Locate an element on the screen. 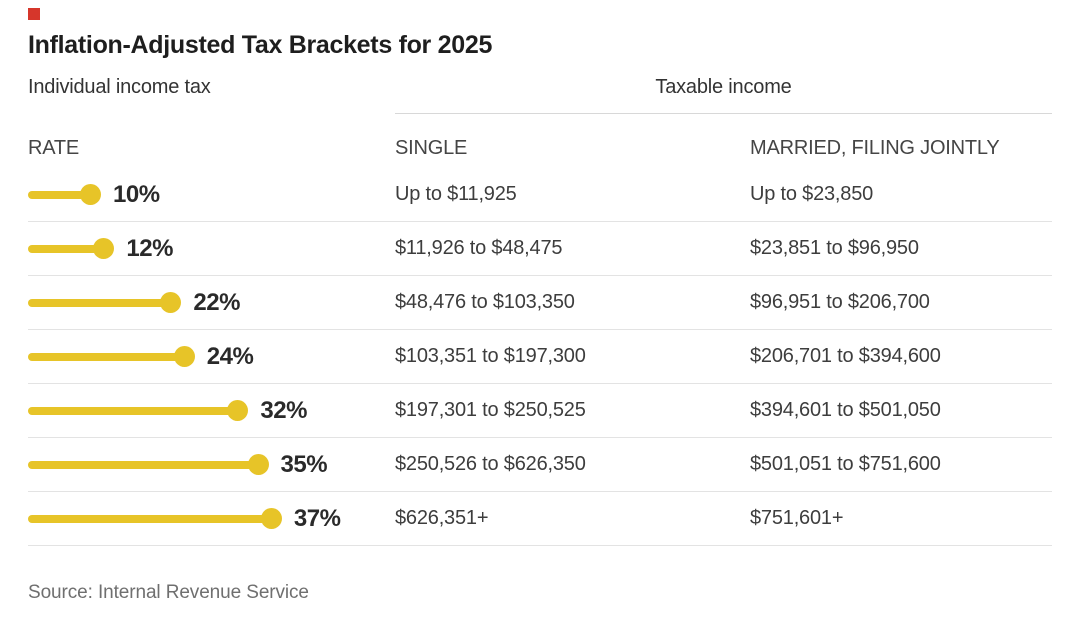 This screenshot has width=1080, height=620. rate-label: 35% is located at coordinates (304, 464).